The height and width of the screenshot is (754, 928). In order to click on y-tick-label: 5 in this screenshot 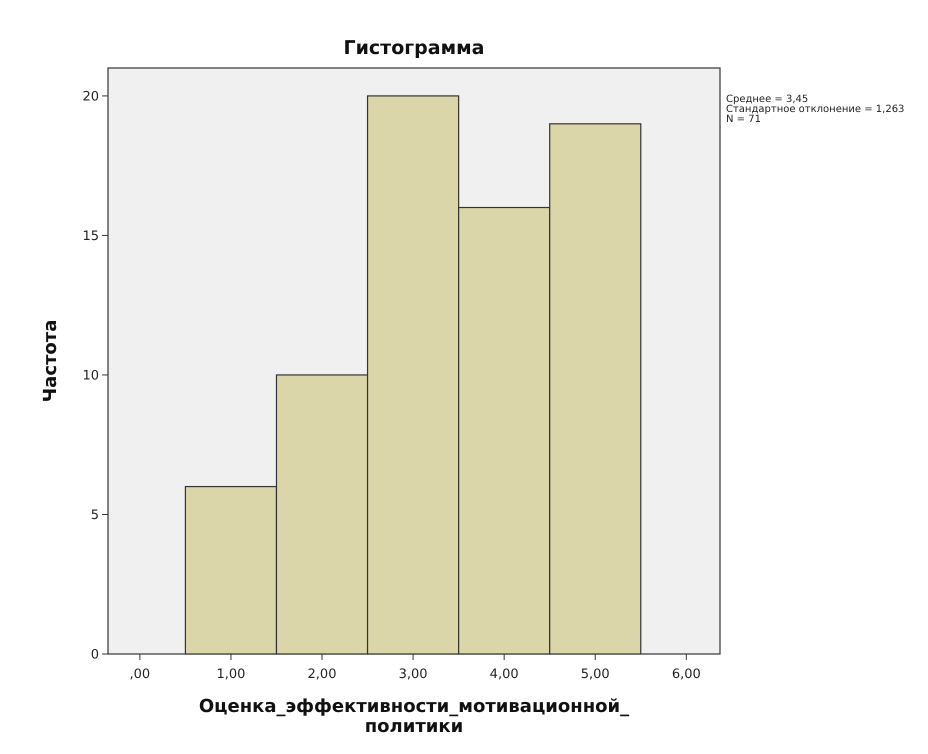, I will do `click(94, 516)`.